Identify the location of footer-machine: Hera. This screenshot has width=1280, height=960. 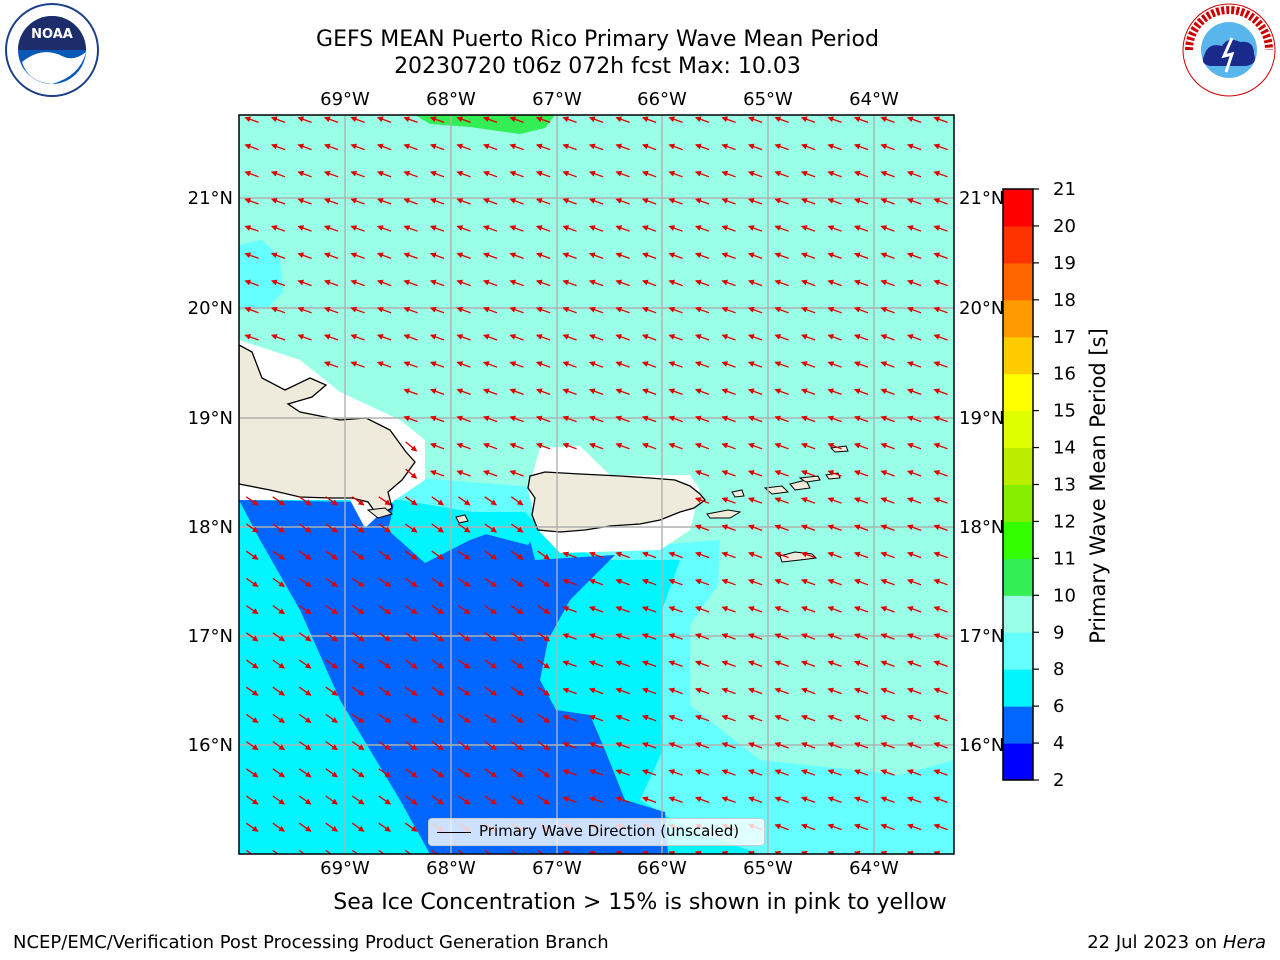
(1244, 942).